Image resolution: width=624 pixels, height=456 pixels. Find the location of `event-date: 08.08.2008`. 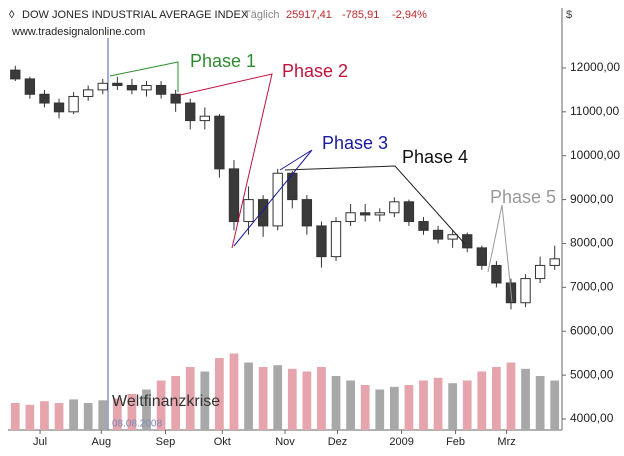

event-date: 08.08.2008 is located at coordinates (137, 424).